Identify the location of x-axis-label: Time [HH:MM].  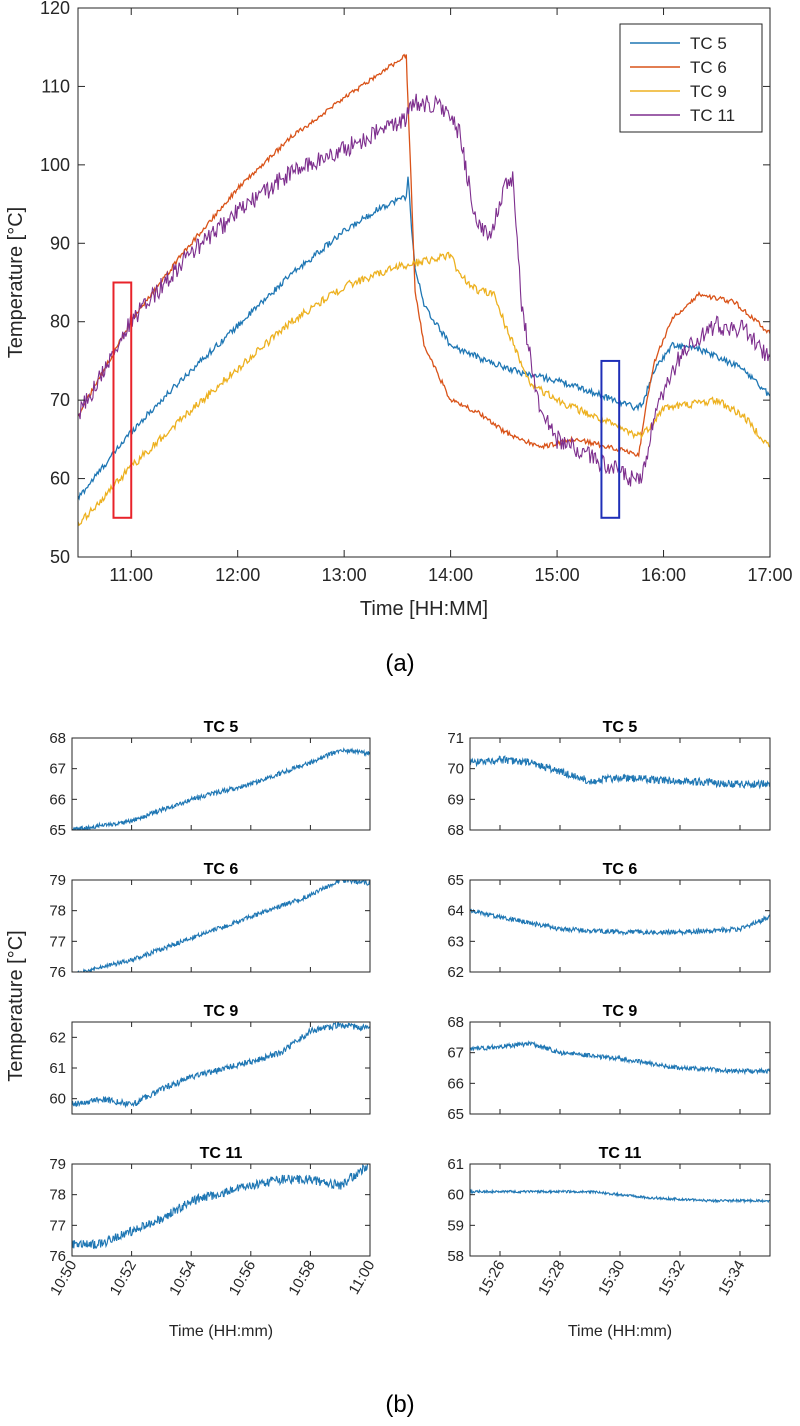
(424, 609).